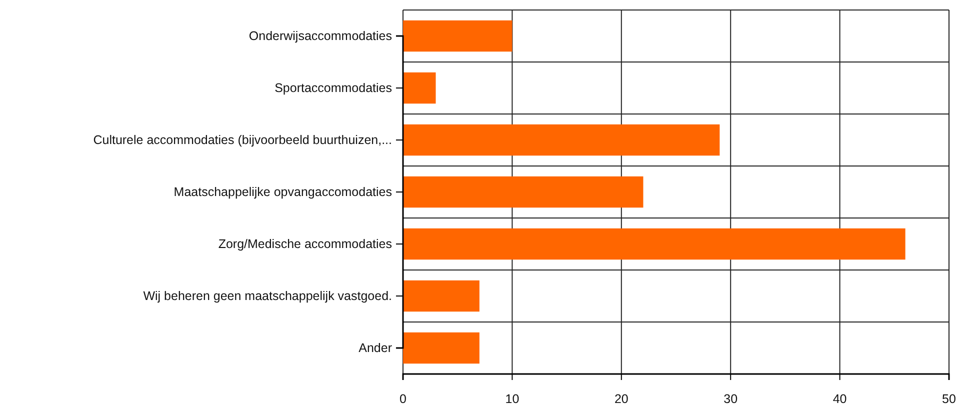 The height and width of the screenshot is (418, 959). Describe the element at coordinates (333, 88) in the screenshot. I see `y-tick-label: Sportaccommodaties` at that location.